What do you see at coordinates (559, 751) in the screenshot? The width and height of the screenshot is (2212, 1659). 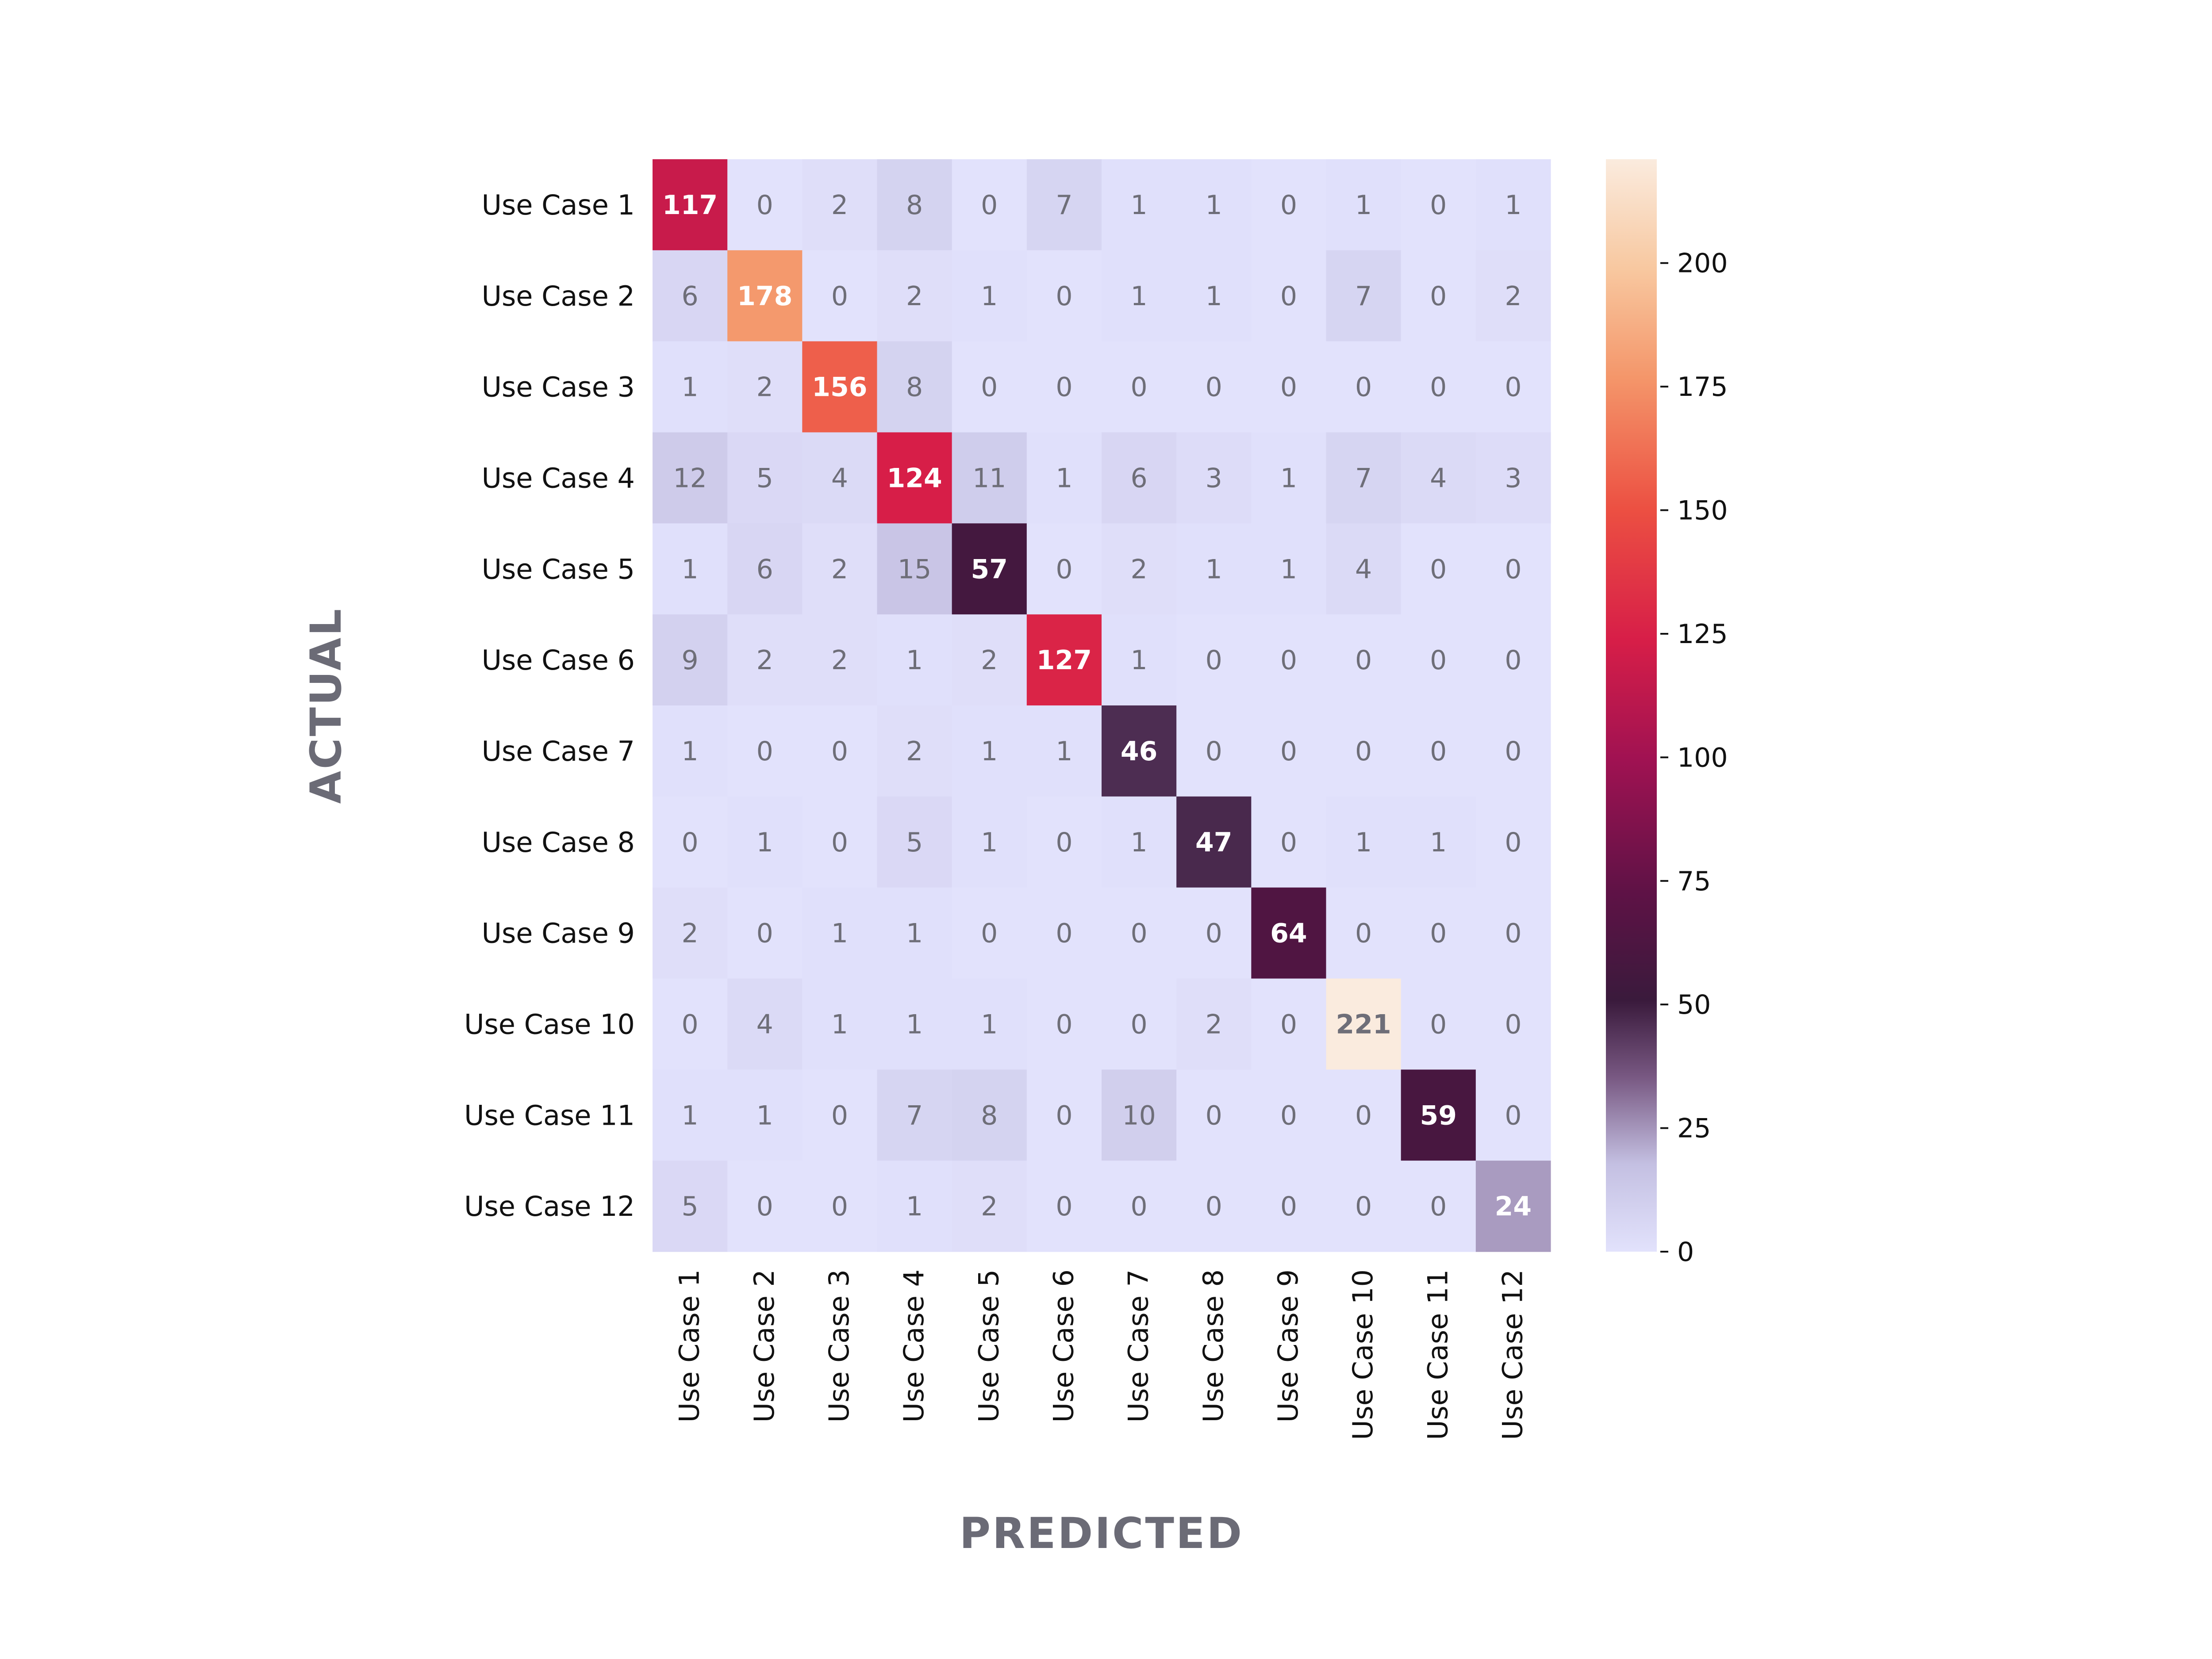 I see `y-tick-label: Use Case 7` at bounding box center [559, 751].